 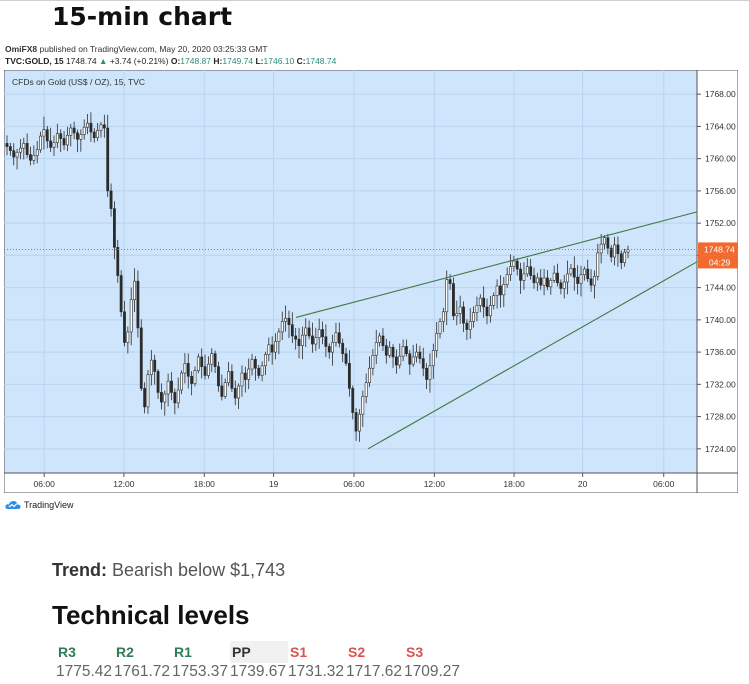 What do you see at coordinates (718, 262) in the screenshot?
I see `countdown-tag` at bounding box center [718, 262].